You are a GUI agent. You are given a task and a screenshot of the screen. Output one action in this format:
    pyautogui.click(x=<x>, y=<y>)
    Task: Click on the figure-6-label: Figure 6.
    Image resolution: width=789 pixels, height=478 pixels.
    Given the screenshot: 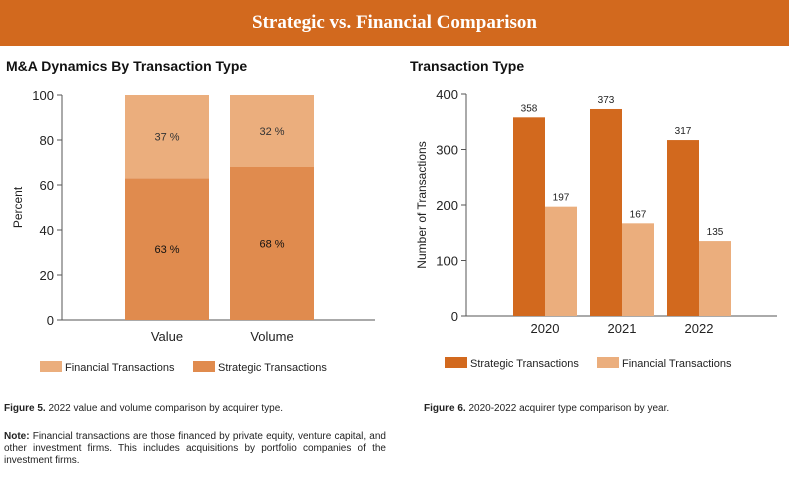 What is the action you would take?
    pyautogui.click(x=445, y=408)
    